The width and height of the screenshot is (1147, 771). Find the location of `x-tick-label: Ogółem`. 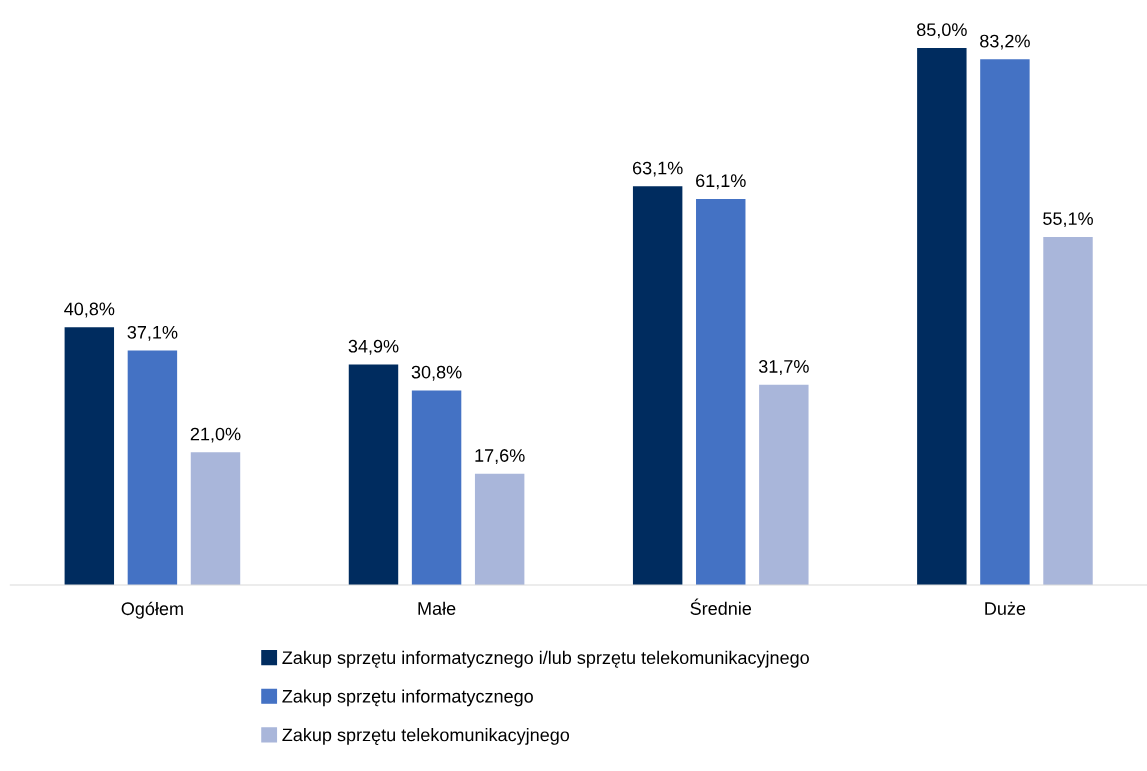

x-tick-label: Ogółem is located at coordinates (152, 610).